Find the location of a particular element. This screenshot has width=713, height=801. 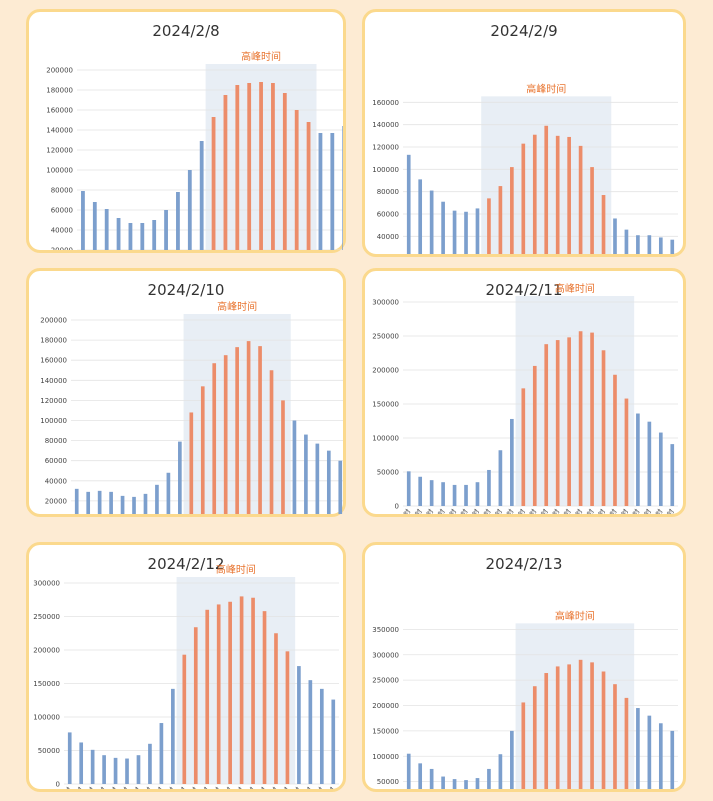

x-tick-label: 4时 is located at coordinates (452, 510).